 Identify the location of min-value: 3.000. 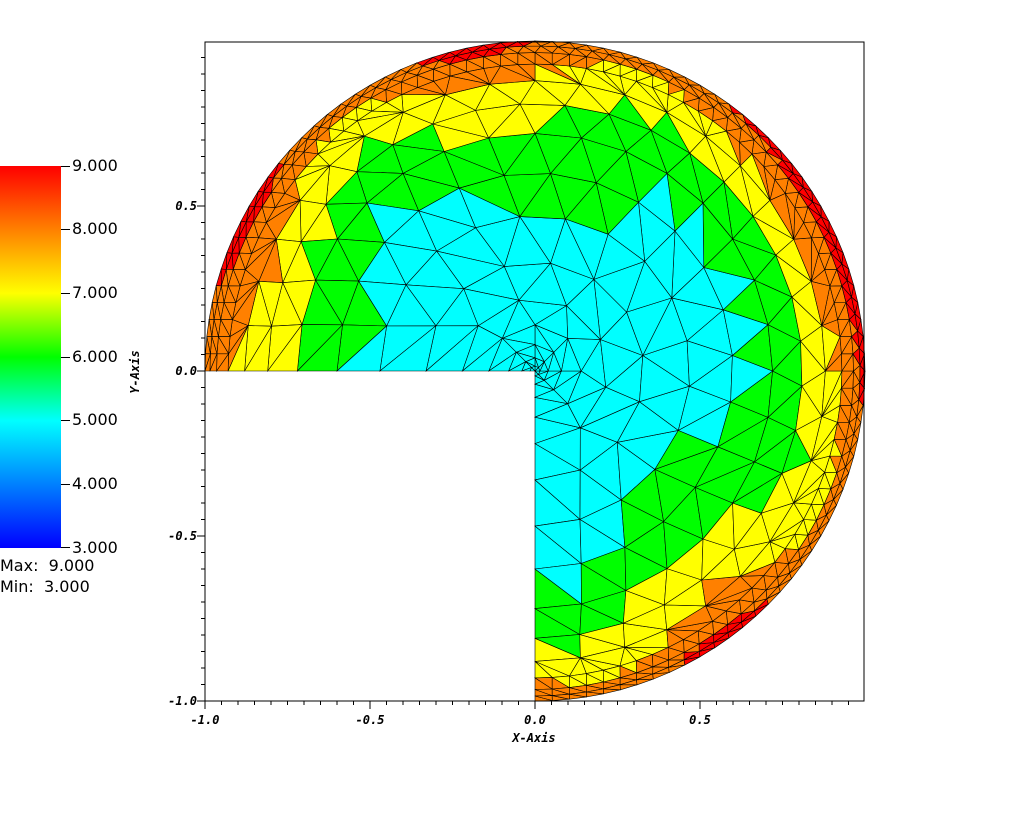
(66, 586).